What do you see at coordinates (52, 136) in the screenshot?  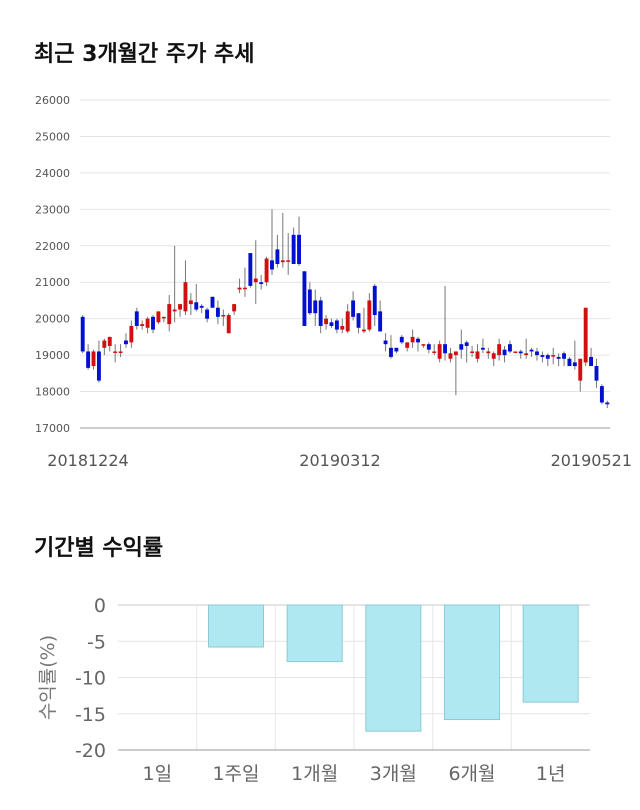 I see `y-tick-label: 25000` at bounding box center [52, 136].